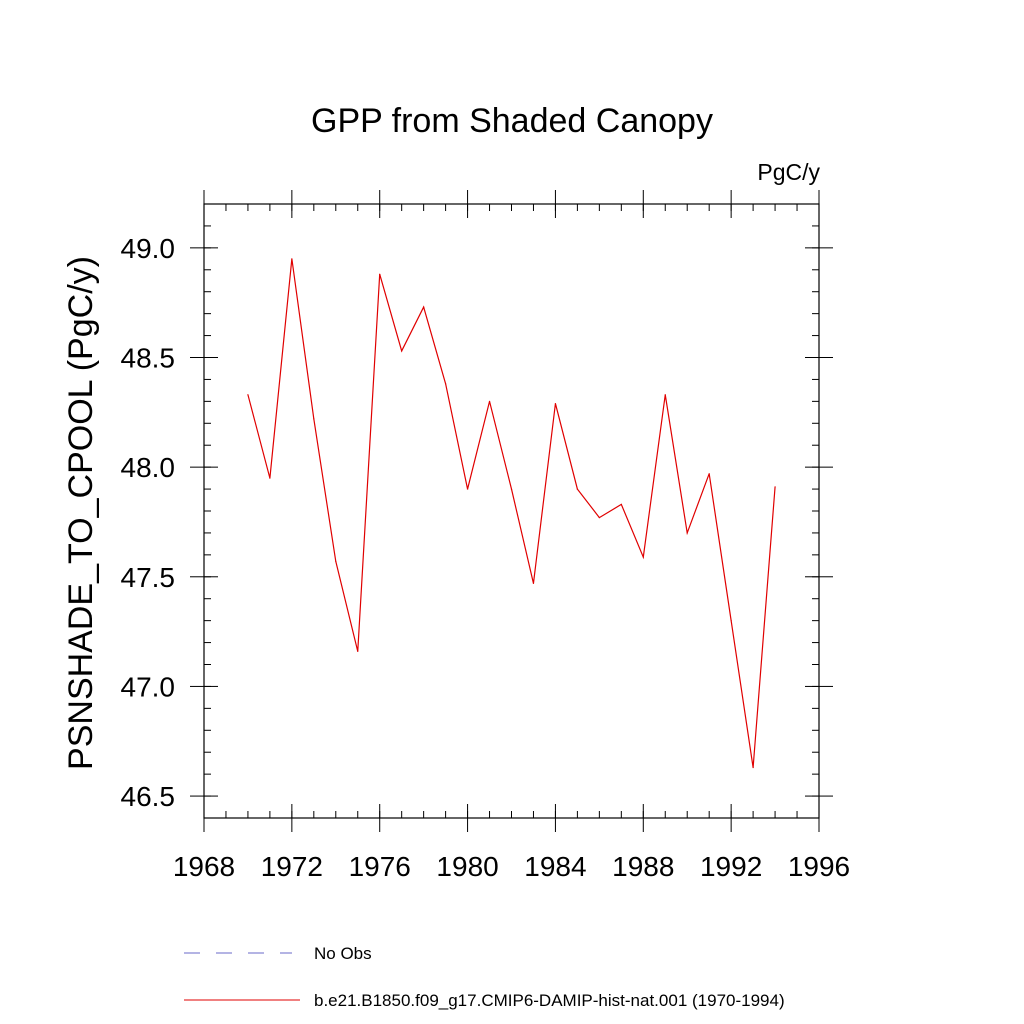 Image resolution: width=1024 pixels, height=1024 pixels. Describe the element at coordinates (81, 513) in the screenshot. I see `y-axis-label: PSNSHADE_TO_CPOOL (PgC/y)` at that location.